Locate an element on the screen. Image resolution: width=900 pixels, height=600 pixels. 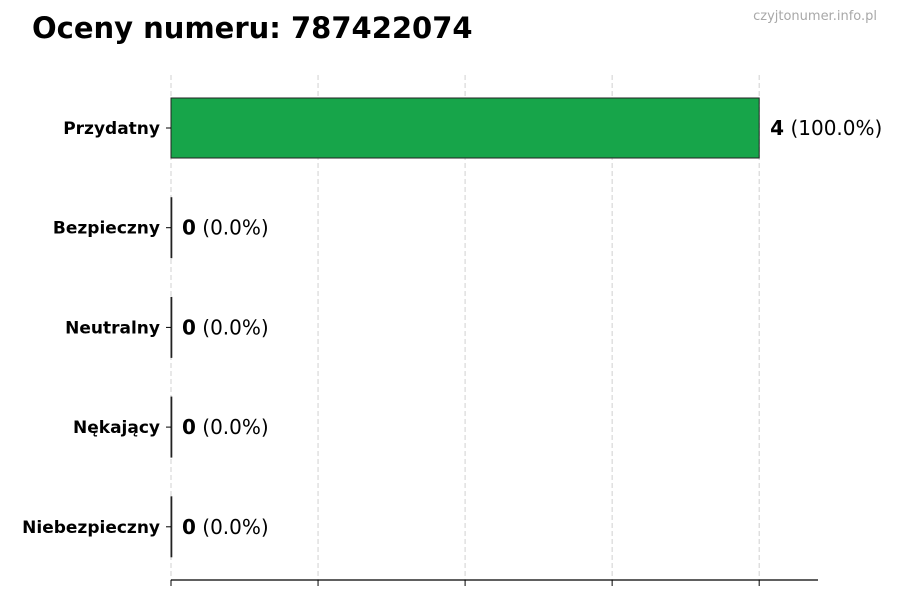
category-label: Bezpieczny is located at coordinates (106, 229).